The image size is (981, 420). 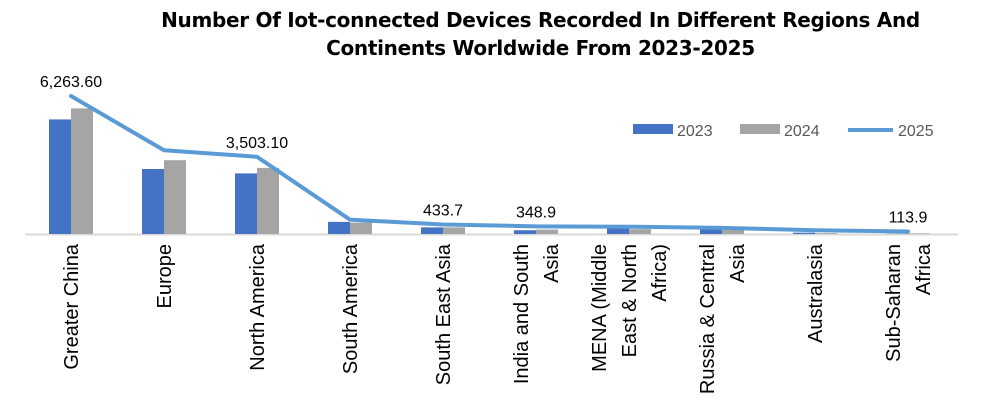 I want to click on legend-label-2023: 2023, so click(x=695, y=131).